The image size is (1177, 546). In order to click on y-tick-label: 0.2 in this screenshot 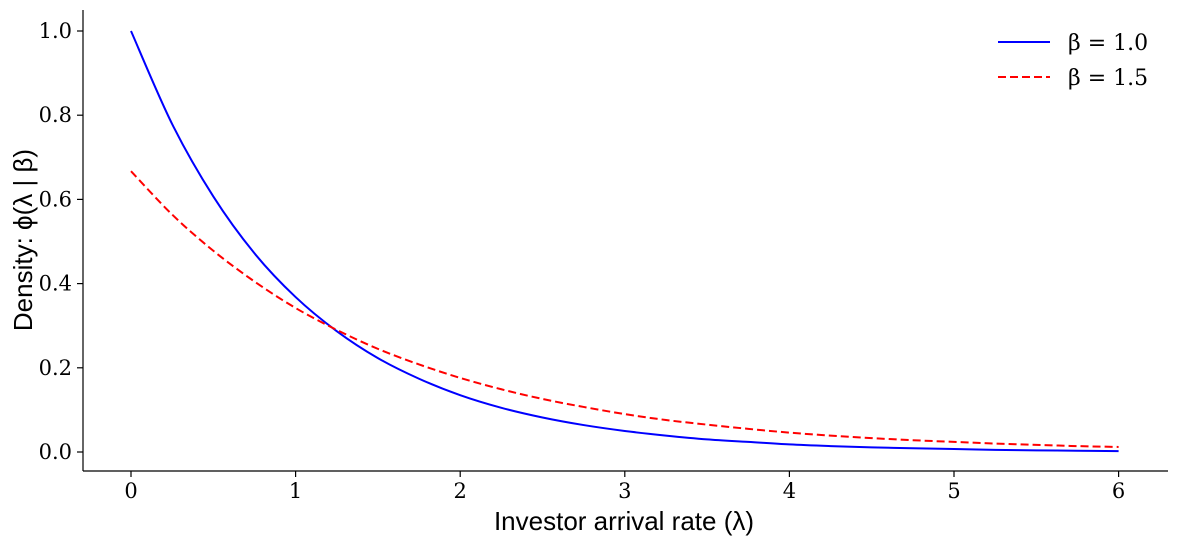, I will do `click(55, 368)`.